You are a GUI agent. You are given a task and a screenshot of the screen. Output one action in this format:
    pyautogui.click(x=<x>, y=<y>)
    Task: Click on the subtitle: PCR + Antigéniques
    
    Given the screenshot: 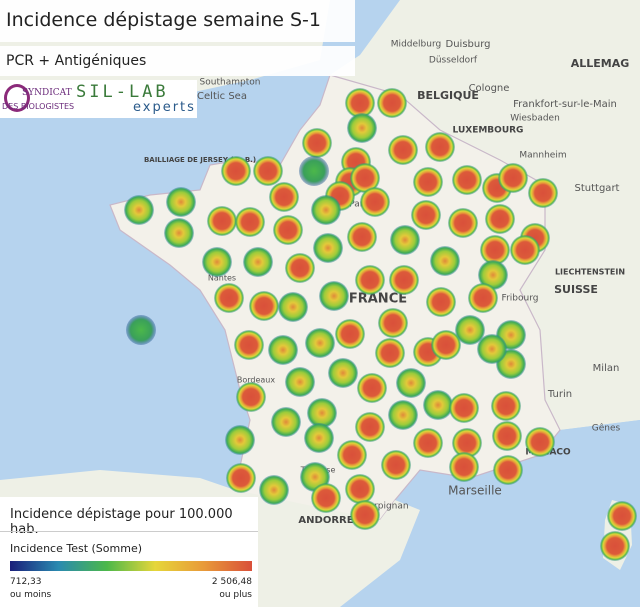 What is the action you would take?
    pyautogui.click(x=76, y=61)
    